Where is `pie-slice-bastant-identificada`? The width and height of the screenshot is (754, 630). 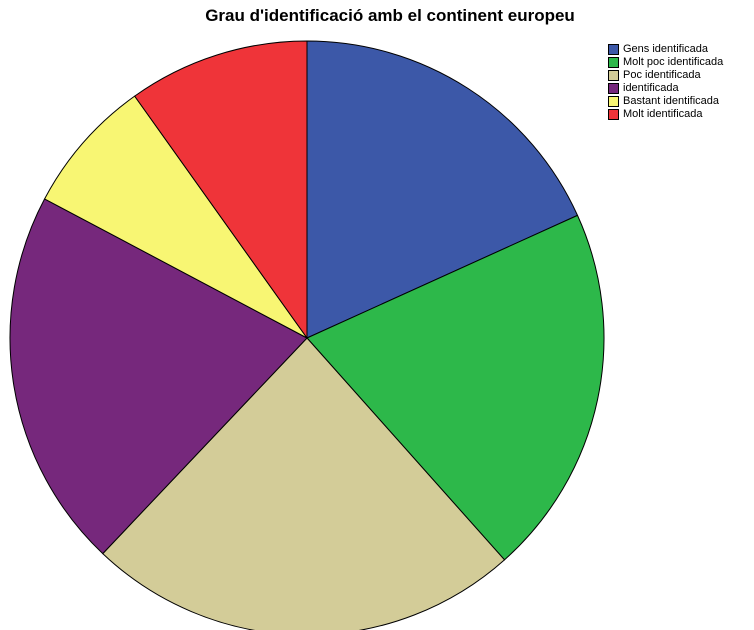
pie-slice-bastant-identificada is located at coordinates (176, 217).